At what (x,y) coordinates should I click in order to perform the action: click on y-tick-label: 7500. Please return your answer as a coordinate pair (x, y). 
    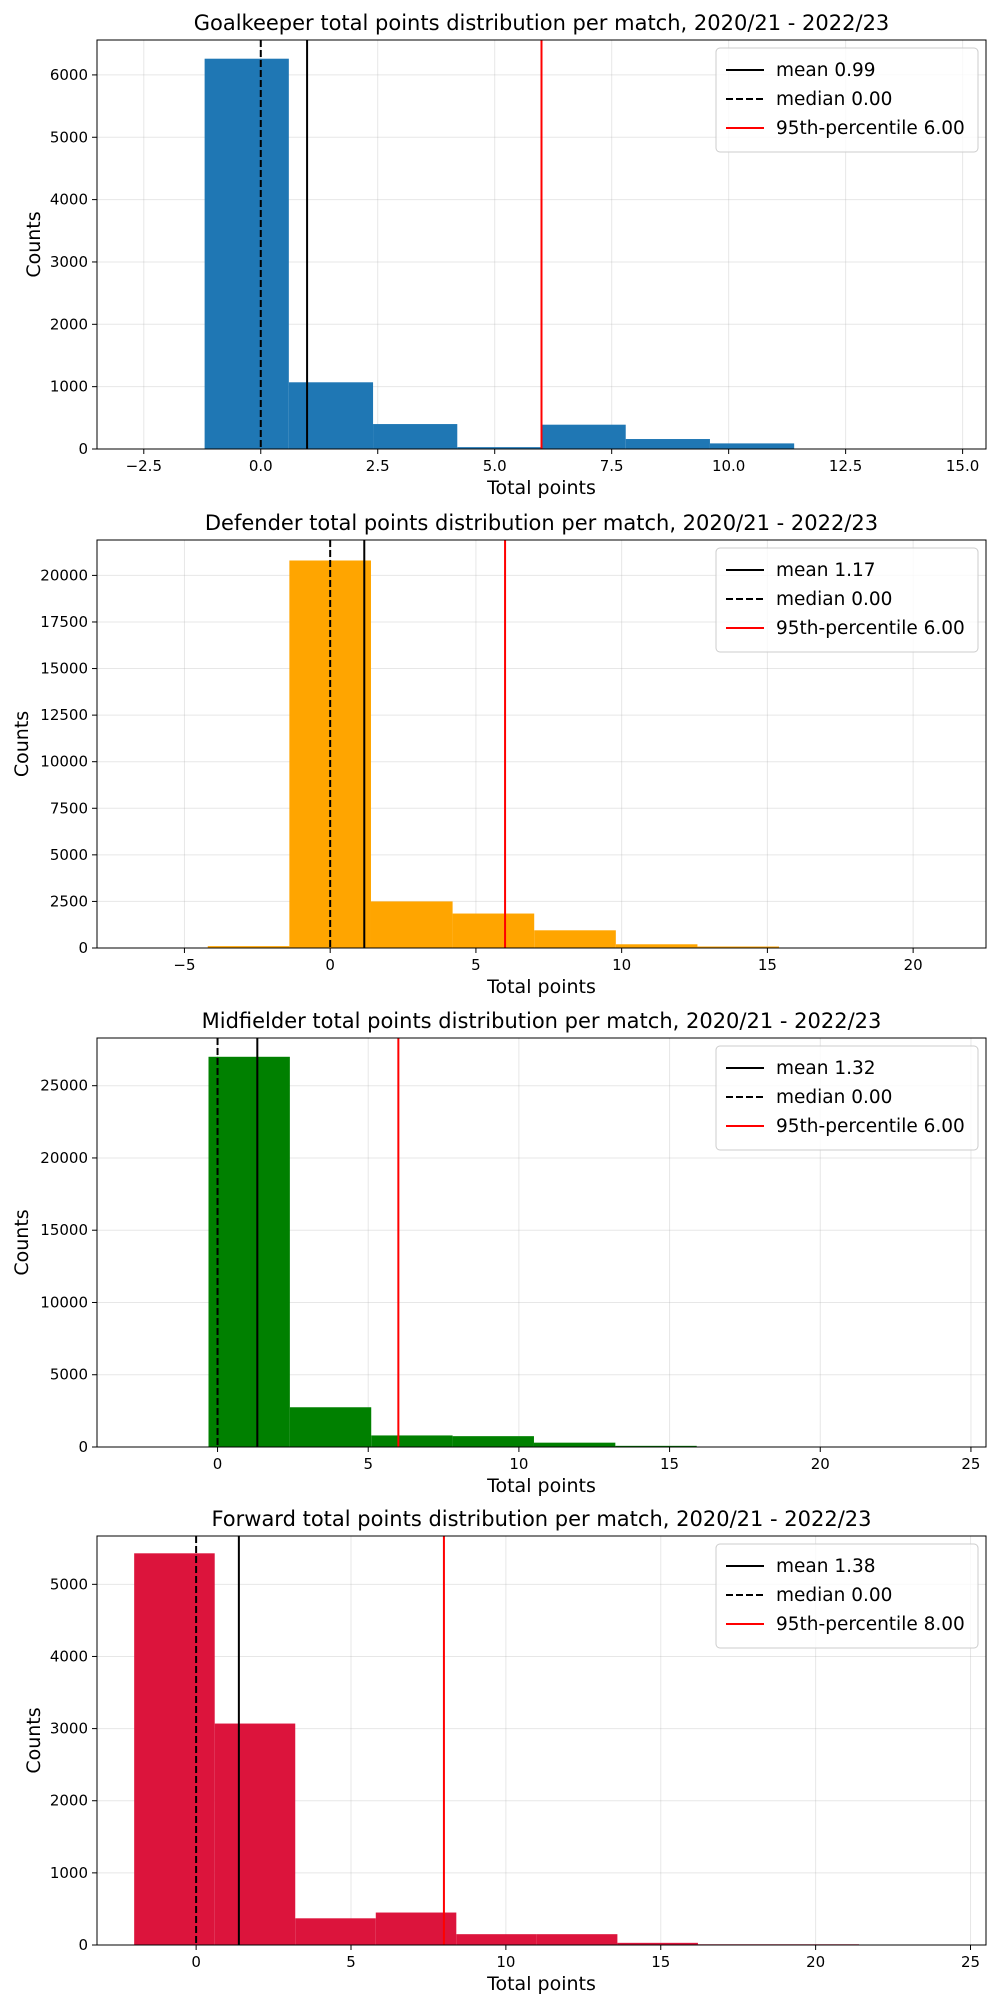
    Looking at the image, I should click on (69, 808).